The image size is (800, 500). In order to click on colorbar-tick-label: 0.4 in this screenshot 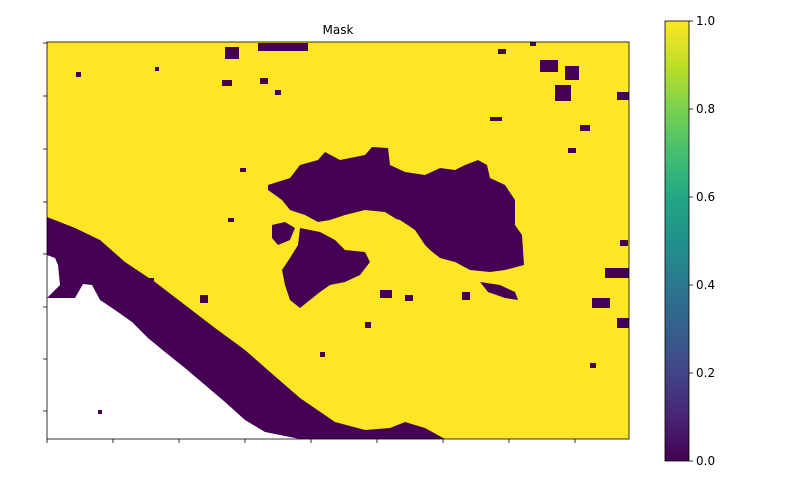, I will do `click(705, 285)`.